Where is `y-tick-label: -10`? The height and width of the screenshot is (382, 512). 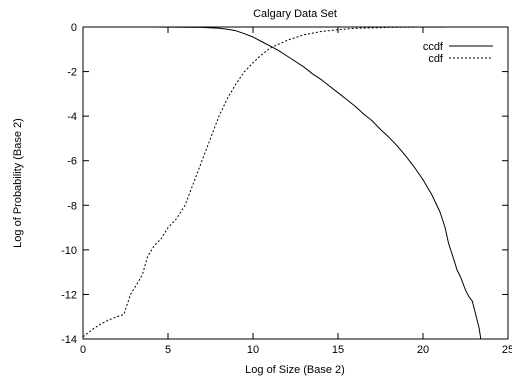
y-tick-label: -10 is located at coordinates (69, 251).